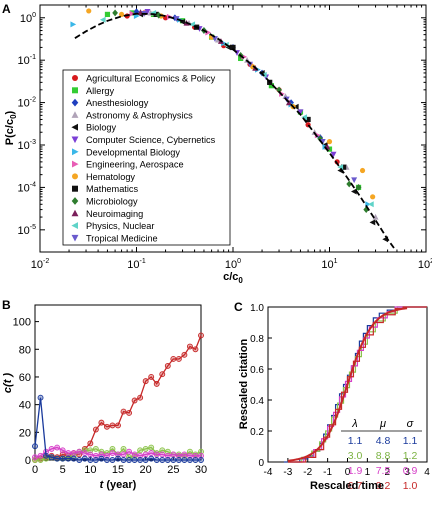 Image resolution: width=432 pixels, height=525 pixels. What do you see at coordinates (287, 472) in the screenshot?
I see `x-tick-label: -3` at bounding box center [287, 472].